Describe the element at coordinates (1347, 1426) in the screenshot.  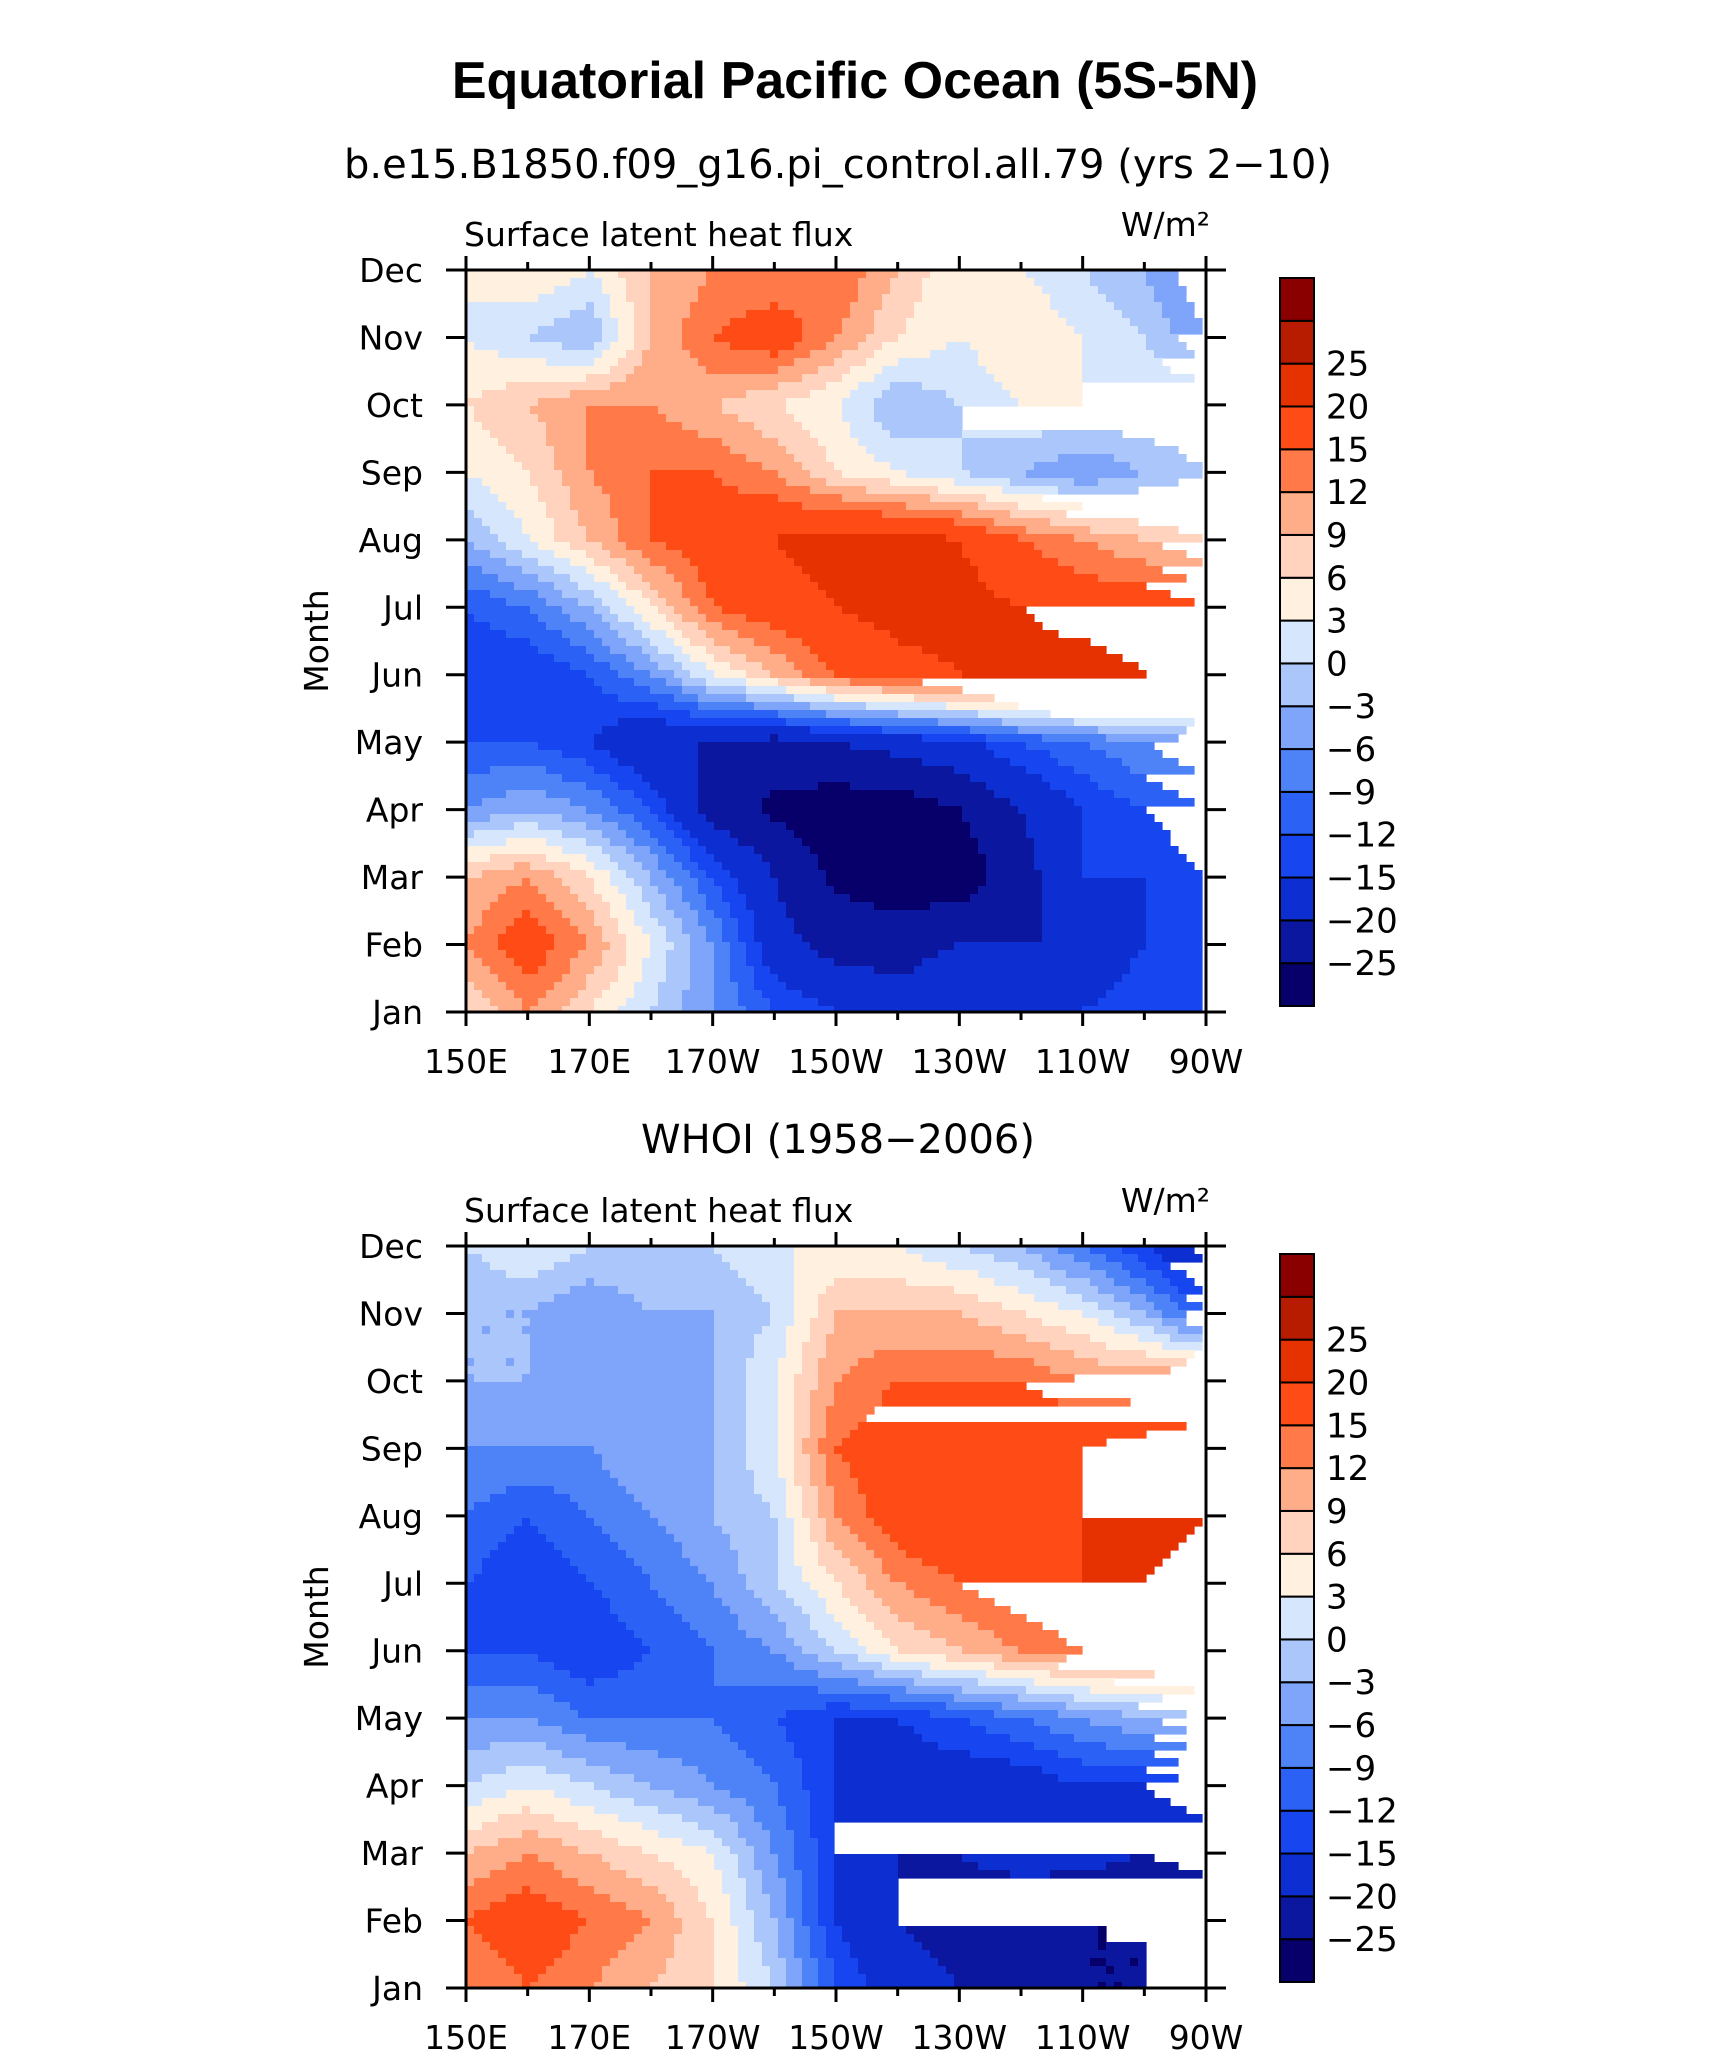
I see `colorbar-label: 15` at that location.